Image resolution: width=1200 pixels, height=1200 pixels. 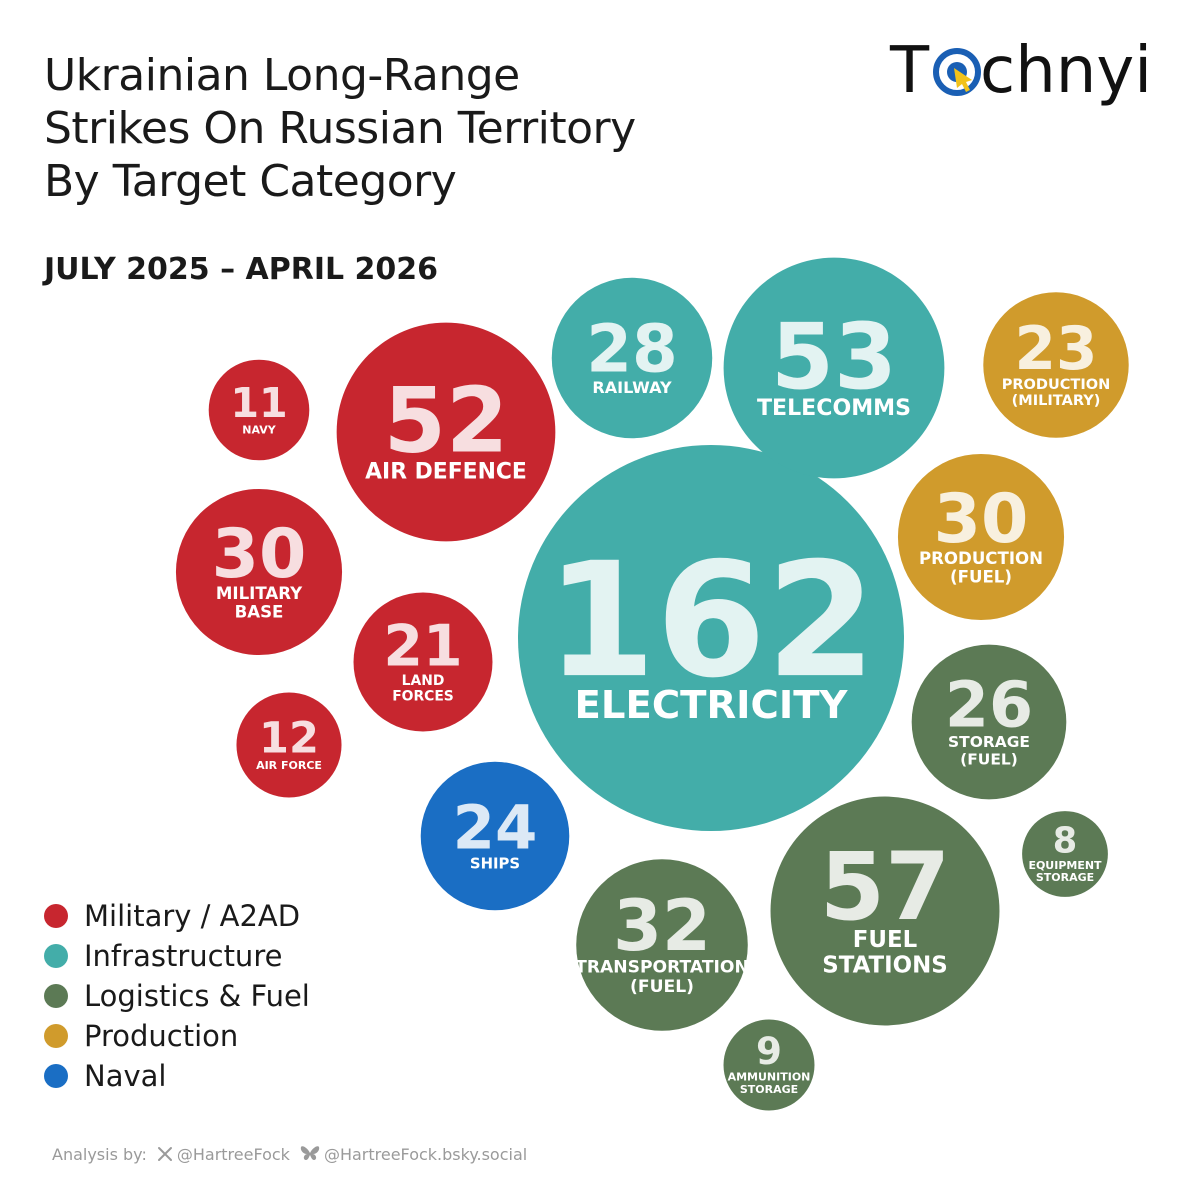 I want to click on legend-item: Logistics & Fuel, so click(x=177, y=996).